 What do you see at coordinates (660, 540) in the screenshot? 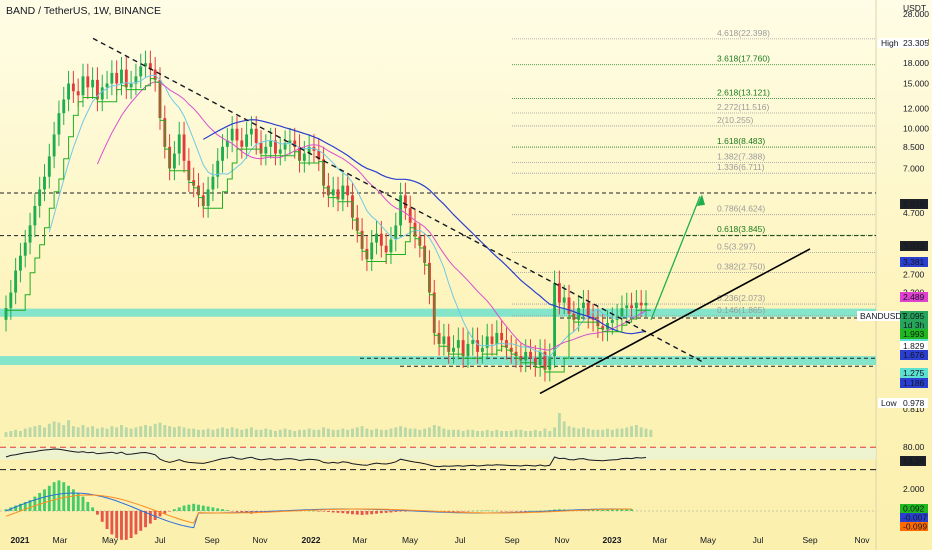
I see `x-tick-label: Mar` at bounding box center [660, 540].